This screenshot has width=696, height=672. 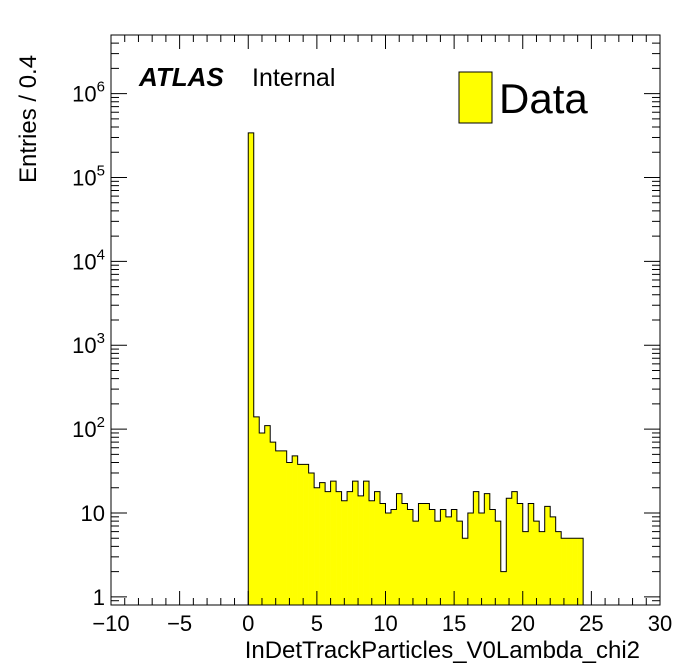 I want to click on status-label: Internal, so click(x=293, y=78).